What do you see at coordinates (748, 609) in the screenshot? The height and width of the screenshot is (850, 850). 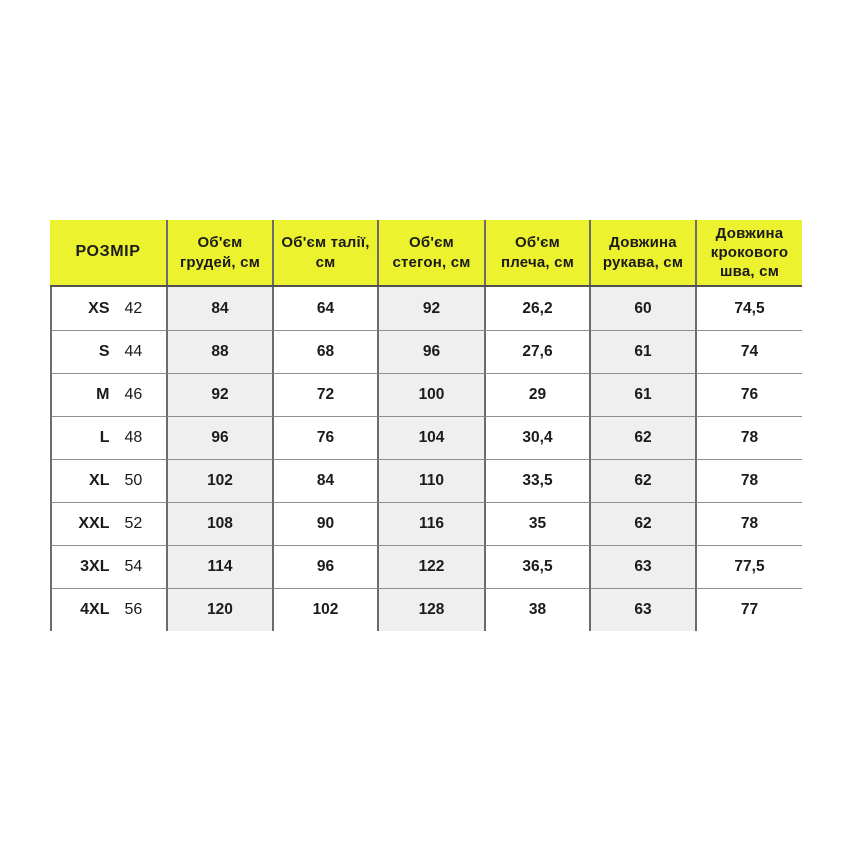 I see `table-cell: 77` at bounding box center [748, 609].